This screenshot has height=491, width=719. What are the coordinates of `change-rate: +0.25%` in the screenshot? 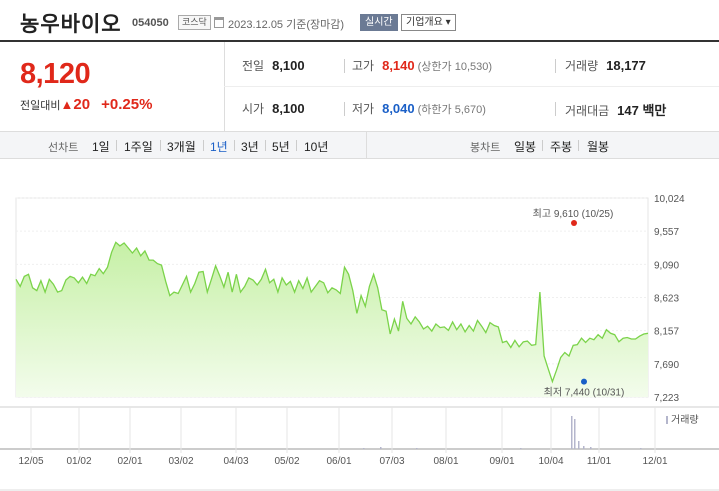 It's located at (127, 104).